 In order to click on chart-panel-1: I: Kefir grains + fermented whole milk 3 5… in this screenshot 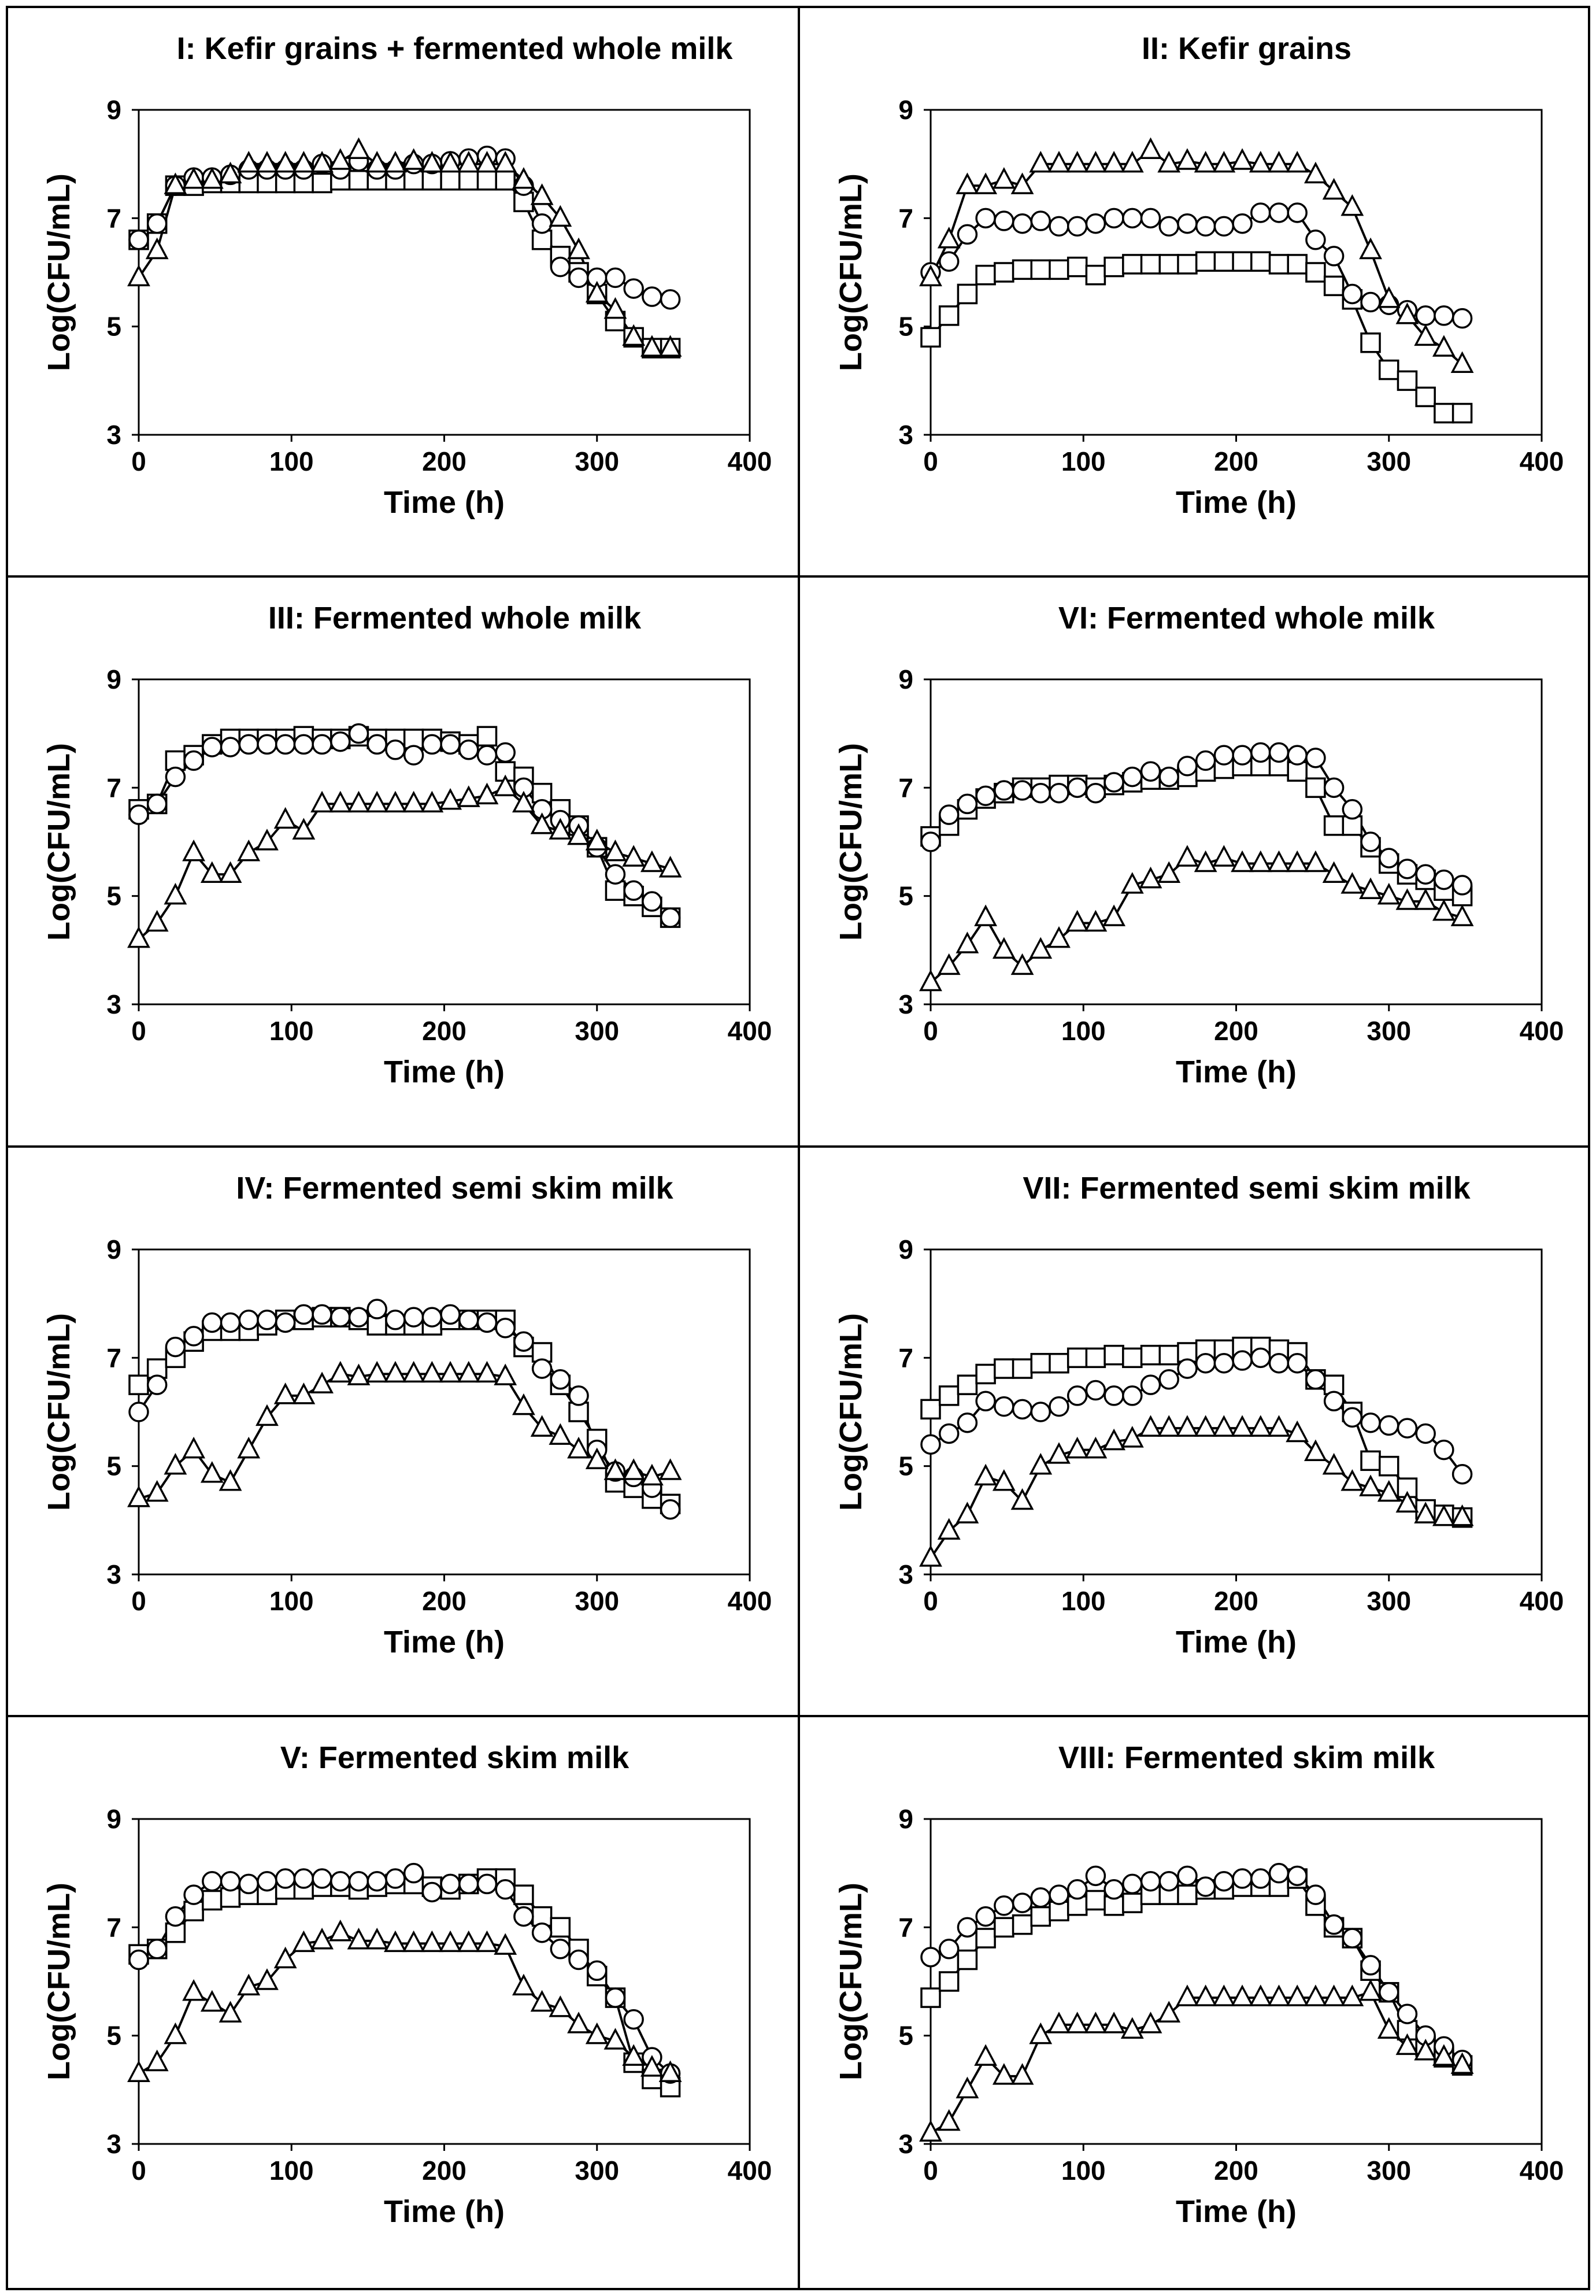, I will do `click(407, 275)`.